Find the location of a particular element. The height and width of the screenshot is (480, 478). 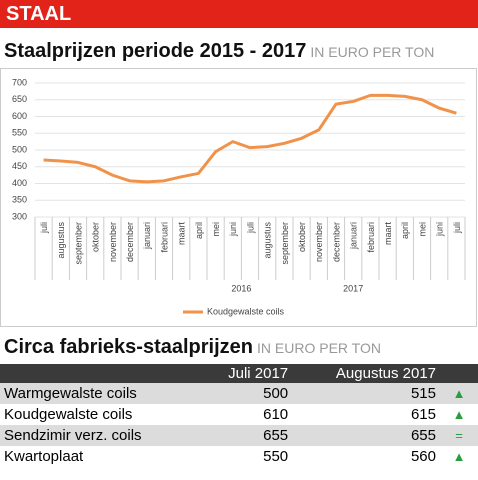

section-label: STAAL is located at coordinates (39, 14).